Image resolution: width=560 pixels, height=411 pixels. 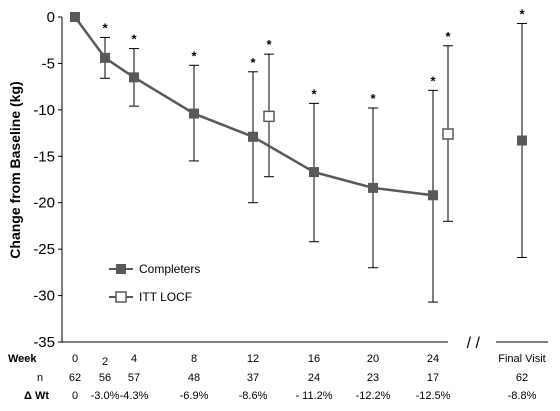 What do you see at coordinates (433, 378) in the screenshot?
I see `x-tick-n: 17` at bounding box center [433, 378].